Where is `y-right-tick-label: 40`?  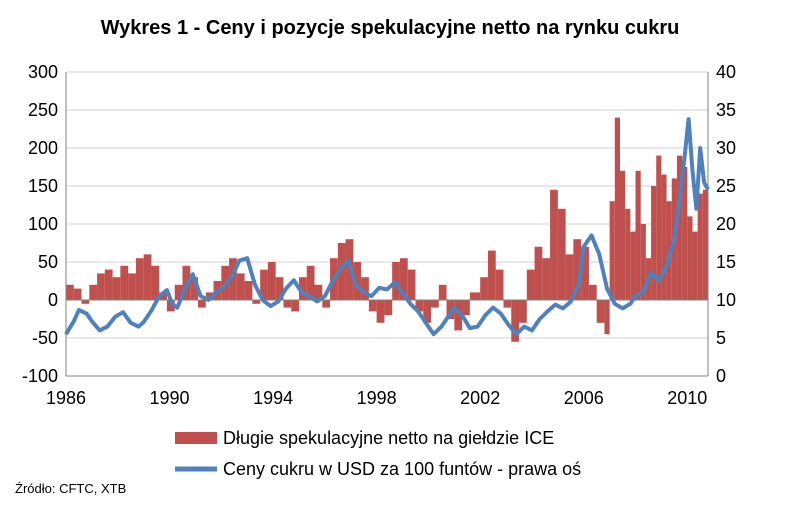
y-right-tick-label: 40 is located at coordinates (726, 72).